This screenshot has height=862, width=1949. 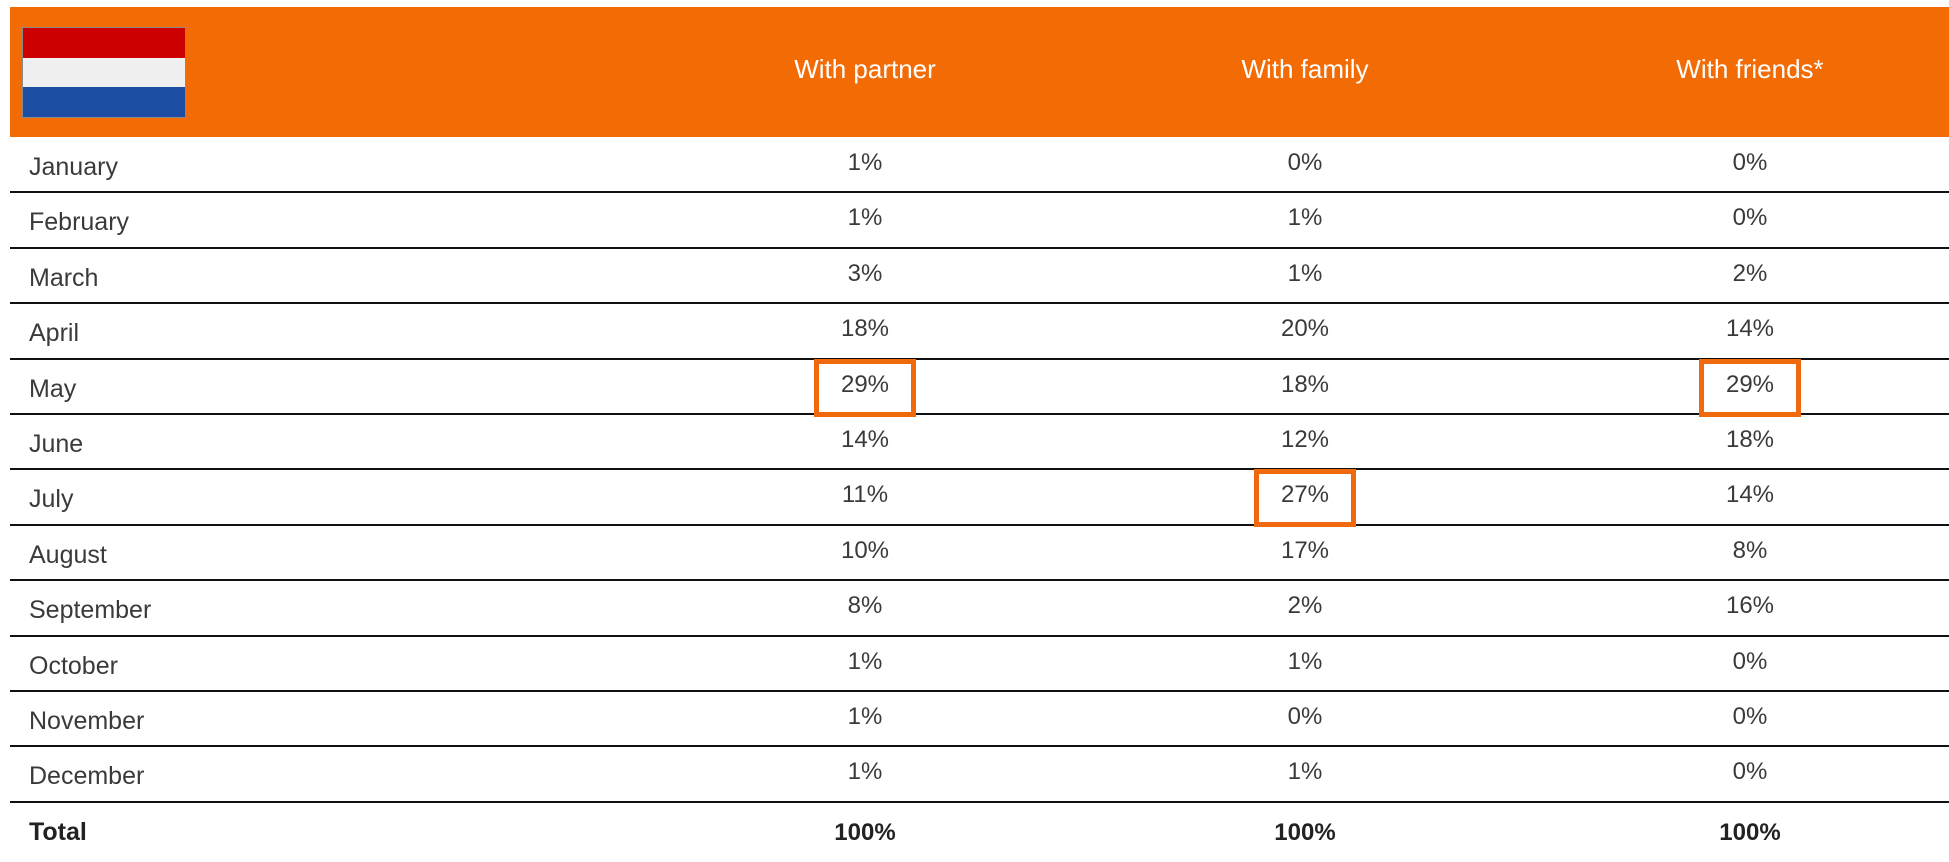 What do you see at coordinates (73, 665) in the screenshot?
I see `row-label: October` at bounding box center [73, 665].